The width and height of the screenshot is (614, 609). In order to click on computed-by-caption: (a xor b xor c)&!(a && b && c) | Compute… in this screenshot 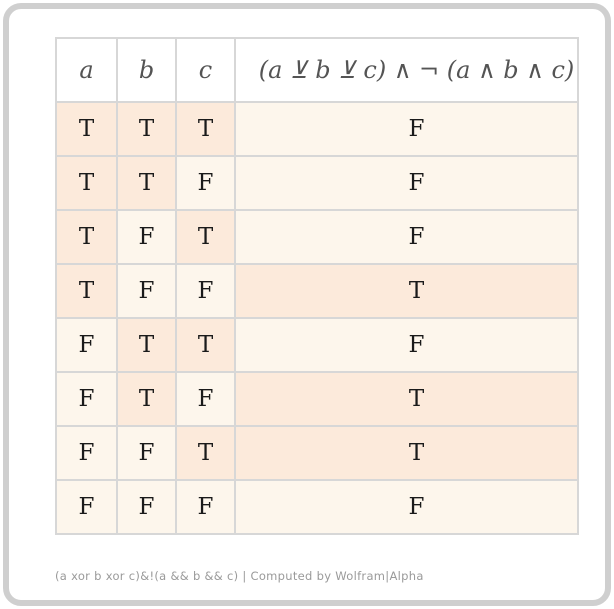, I will do `click(239, 576)`.